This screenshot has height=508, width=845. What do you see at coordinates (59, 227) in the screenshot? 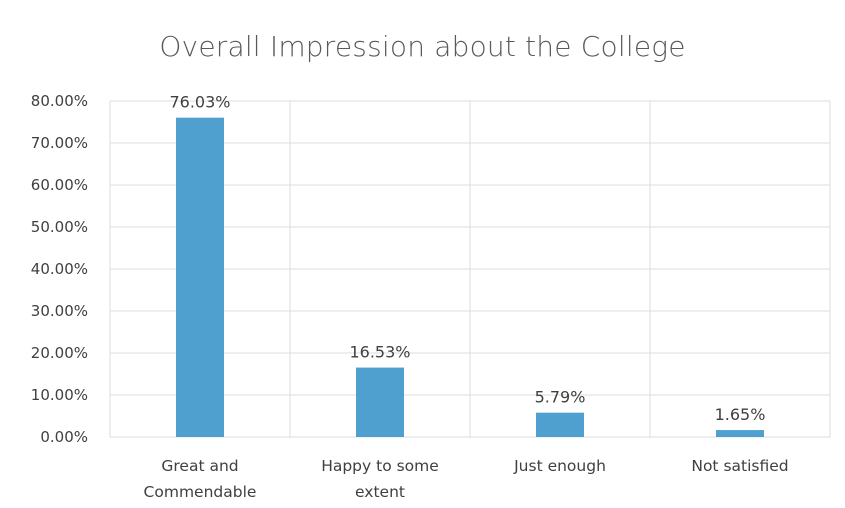
I see `y-tick-label: 50.00%` at bounding box center [59, 227].